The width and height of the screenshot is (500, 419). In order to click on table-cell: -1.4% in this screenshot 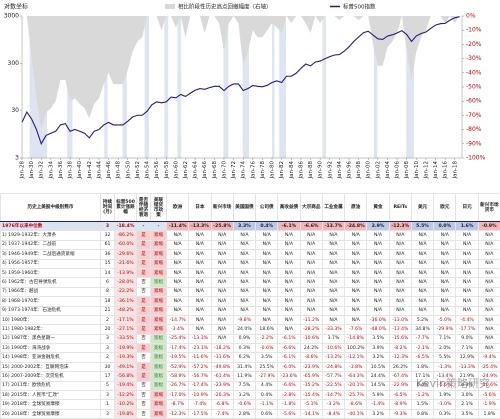, I will do `click(378, 404)`.